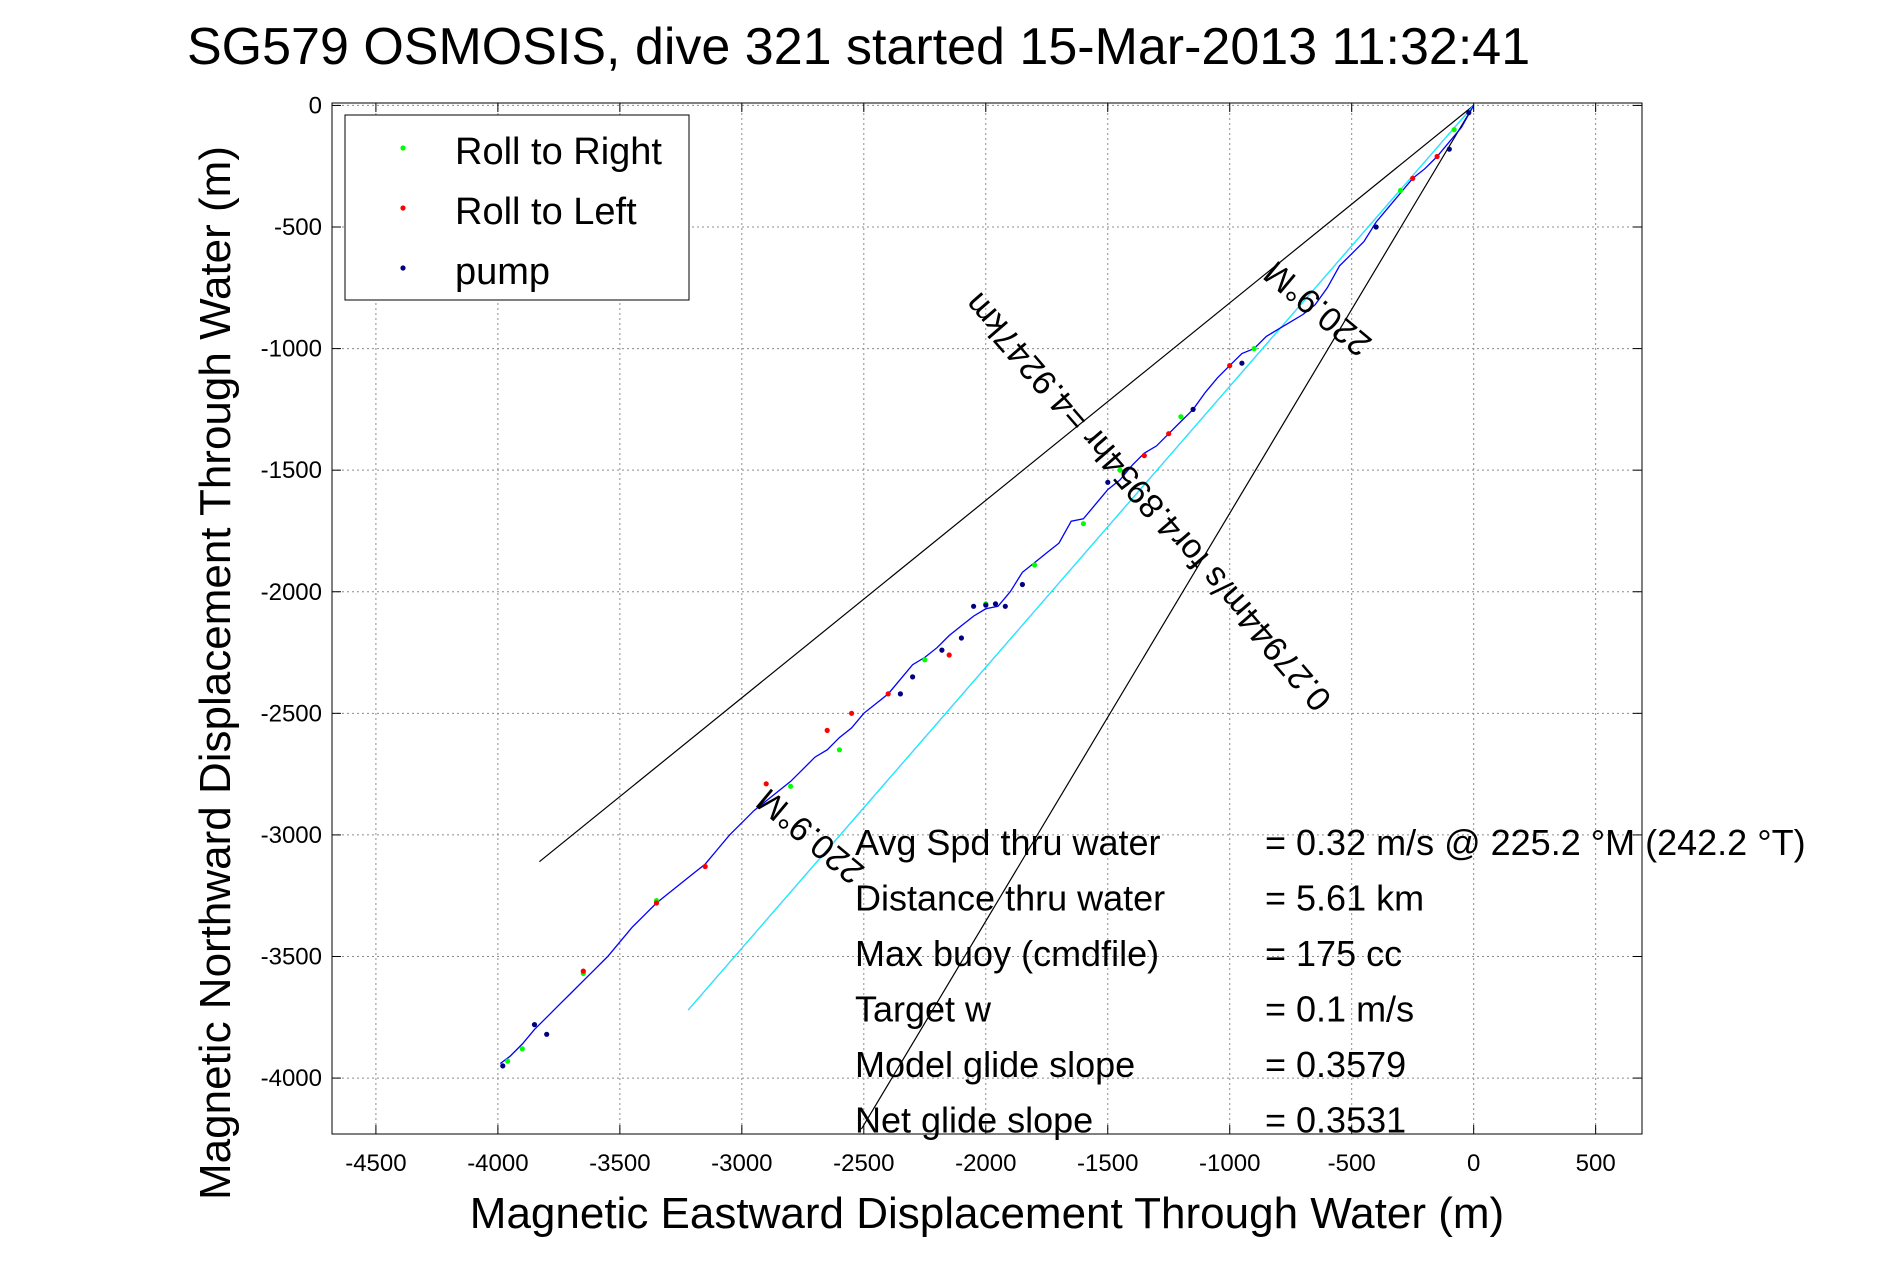 The image size is (1891, 1262). Describe the element at coordinates (1473, 1163) in the screenshot. I see `x-tick-label: 0` at that location.